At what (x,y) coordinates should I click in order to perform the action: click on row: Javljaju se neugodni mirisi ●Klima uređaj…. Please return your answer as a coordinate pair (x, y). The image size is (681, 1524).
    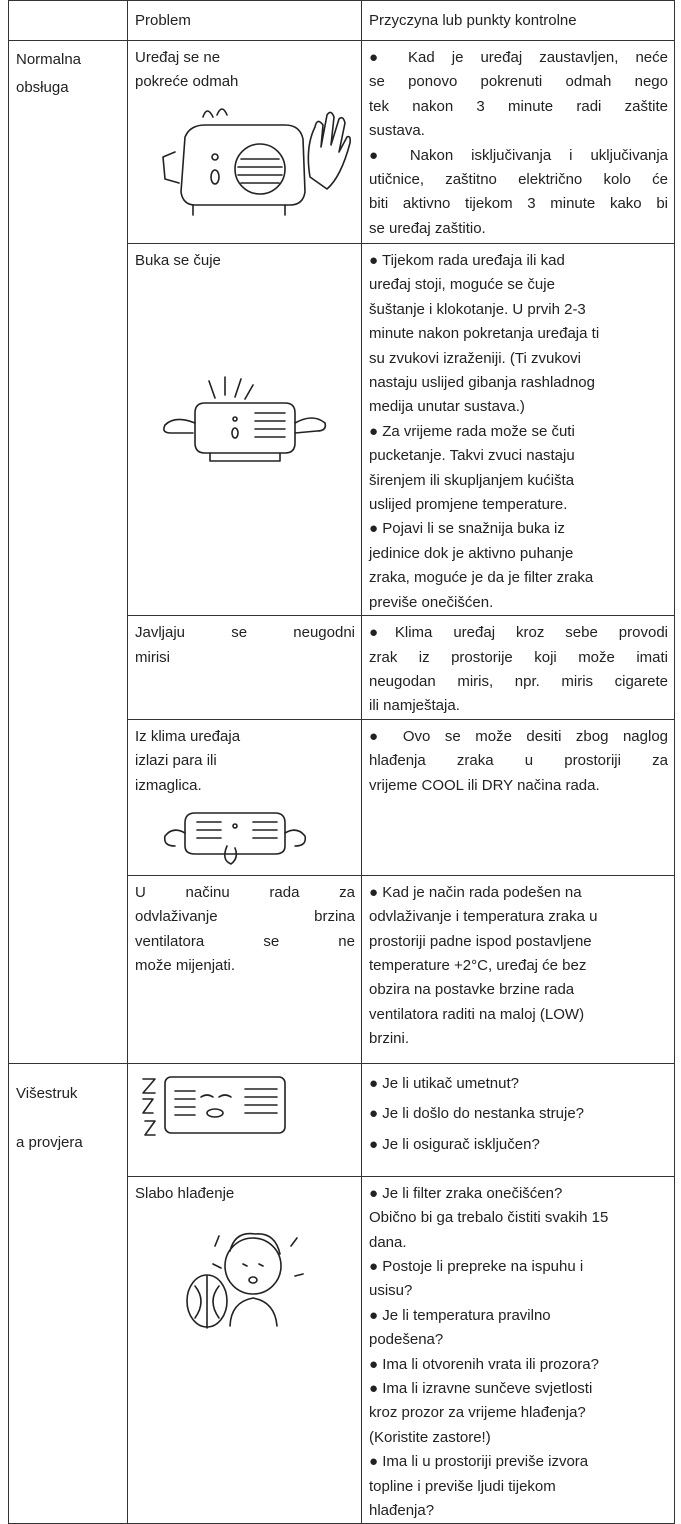
    Looking at the image, I should click on (342, 667).